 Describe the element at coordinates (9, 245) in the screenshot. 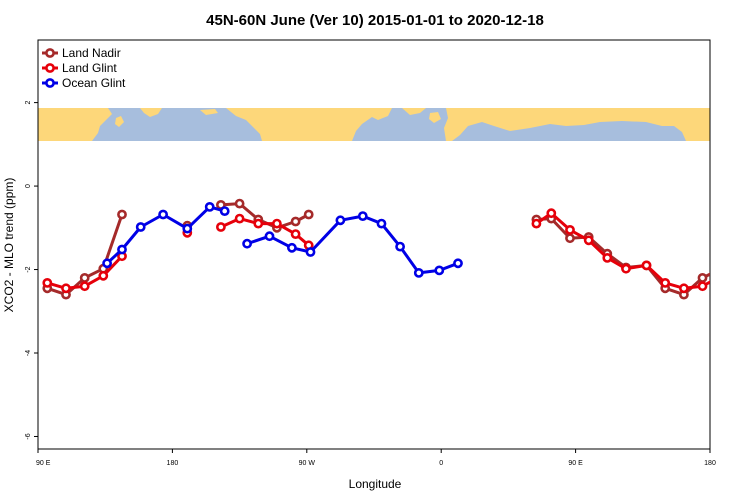

I see `y-axis-label: XCO2 - MLO trend (ppm)` at that location.